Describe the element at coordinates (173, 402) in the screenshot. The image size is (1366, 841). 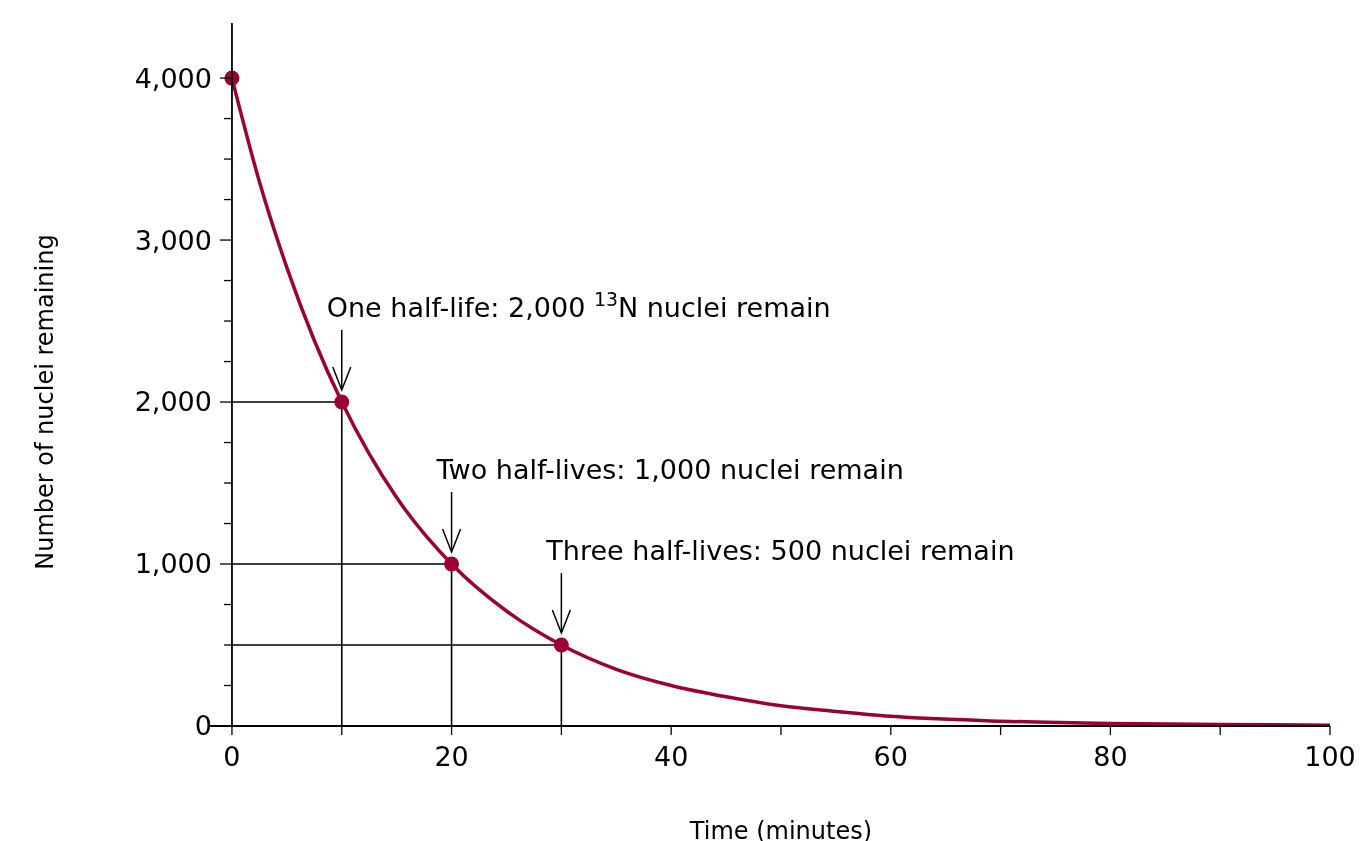
I see `y-tick-label: 2,000` at that location.